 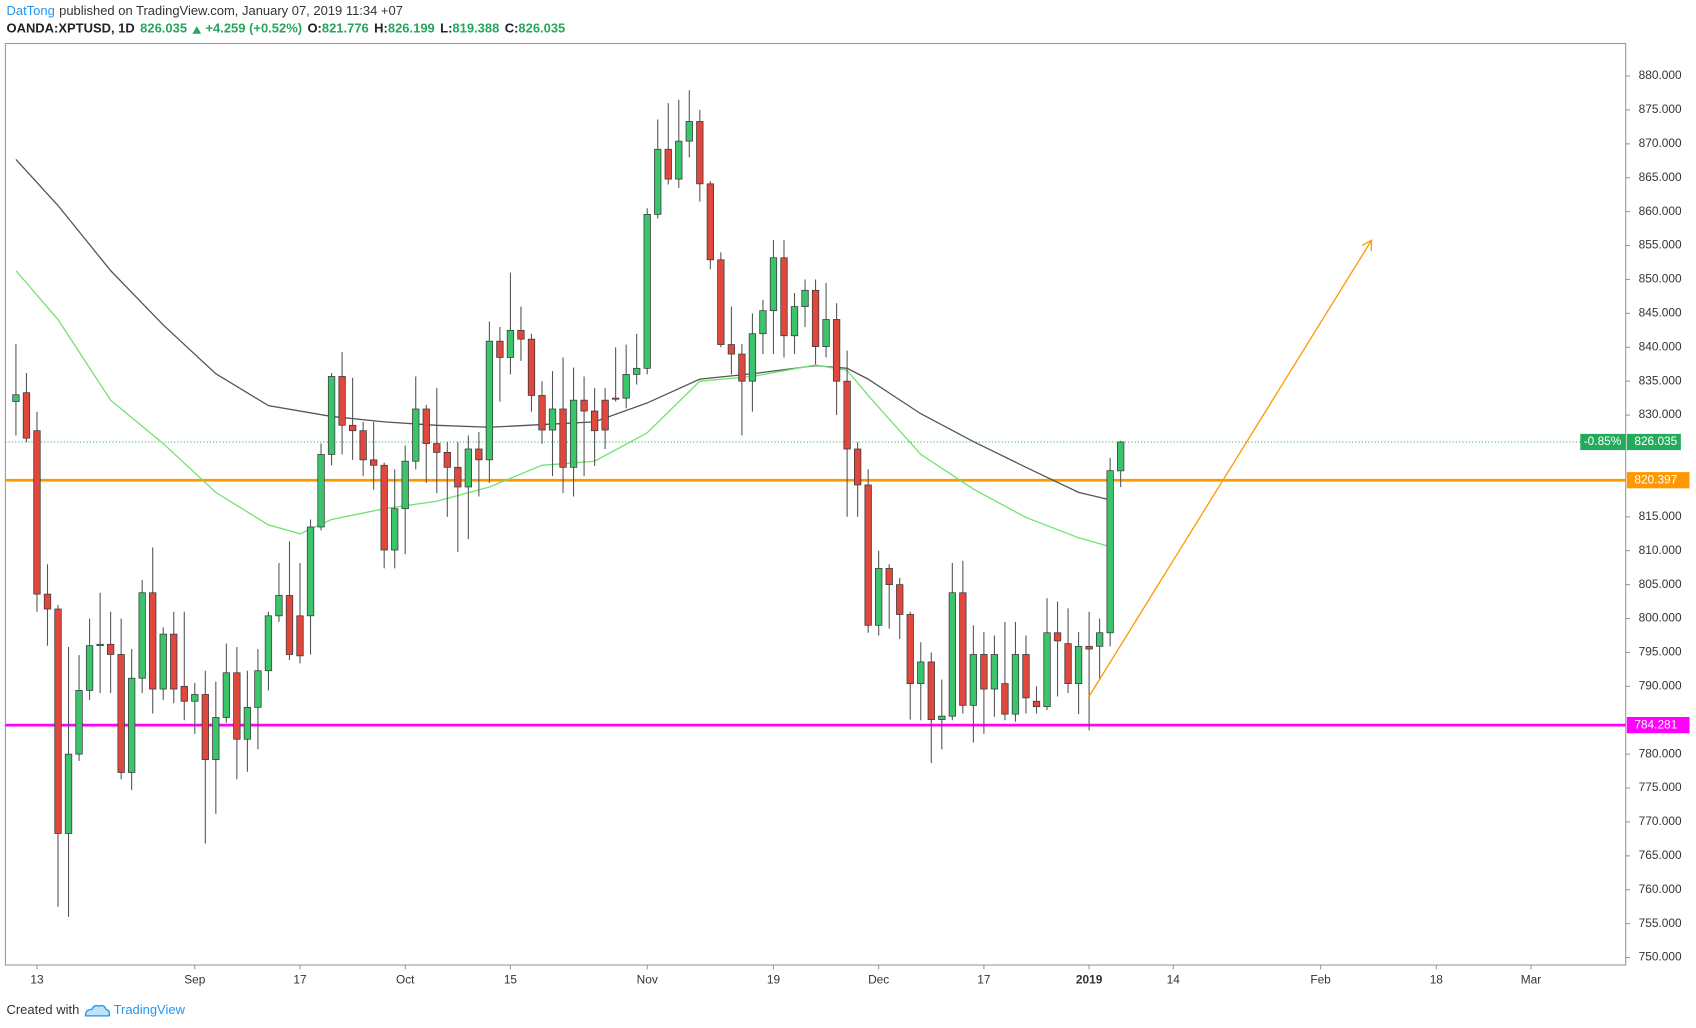 What do you see at coordinates (1660, 550) in the screenshot?
I see `y-tick-label: 810.000` at bounding box center [1660, 550].